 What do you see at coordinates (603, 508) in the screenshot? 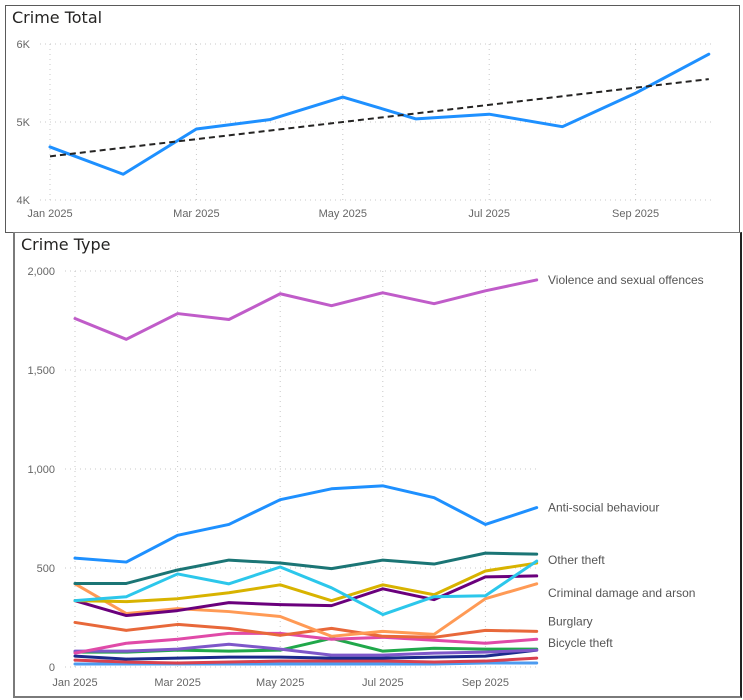
I see `series-label-anti-social-behaviour: Anti-social behaviour` at bounding box center [603, 508].